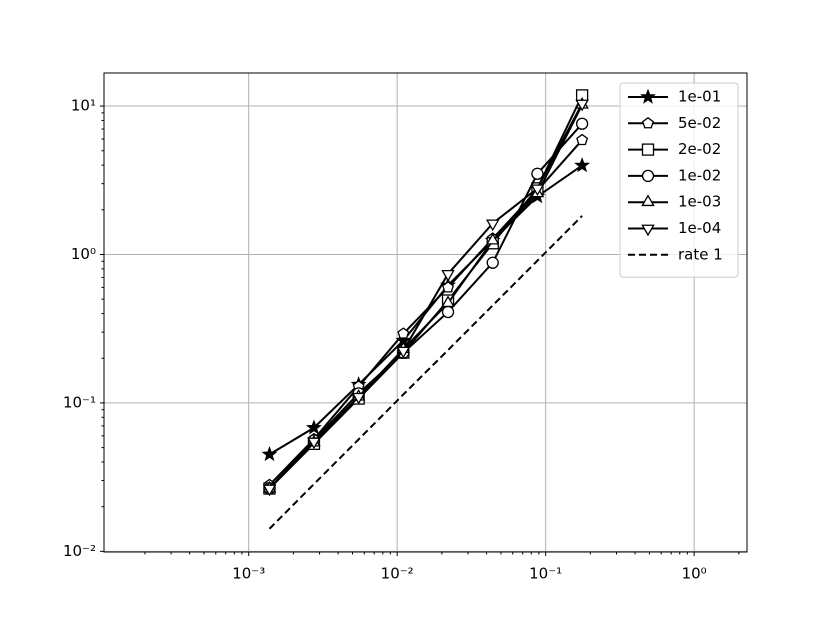  I want to click on x-tick-label: 10⁰, so click(694, 574).